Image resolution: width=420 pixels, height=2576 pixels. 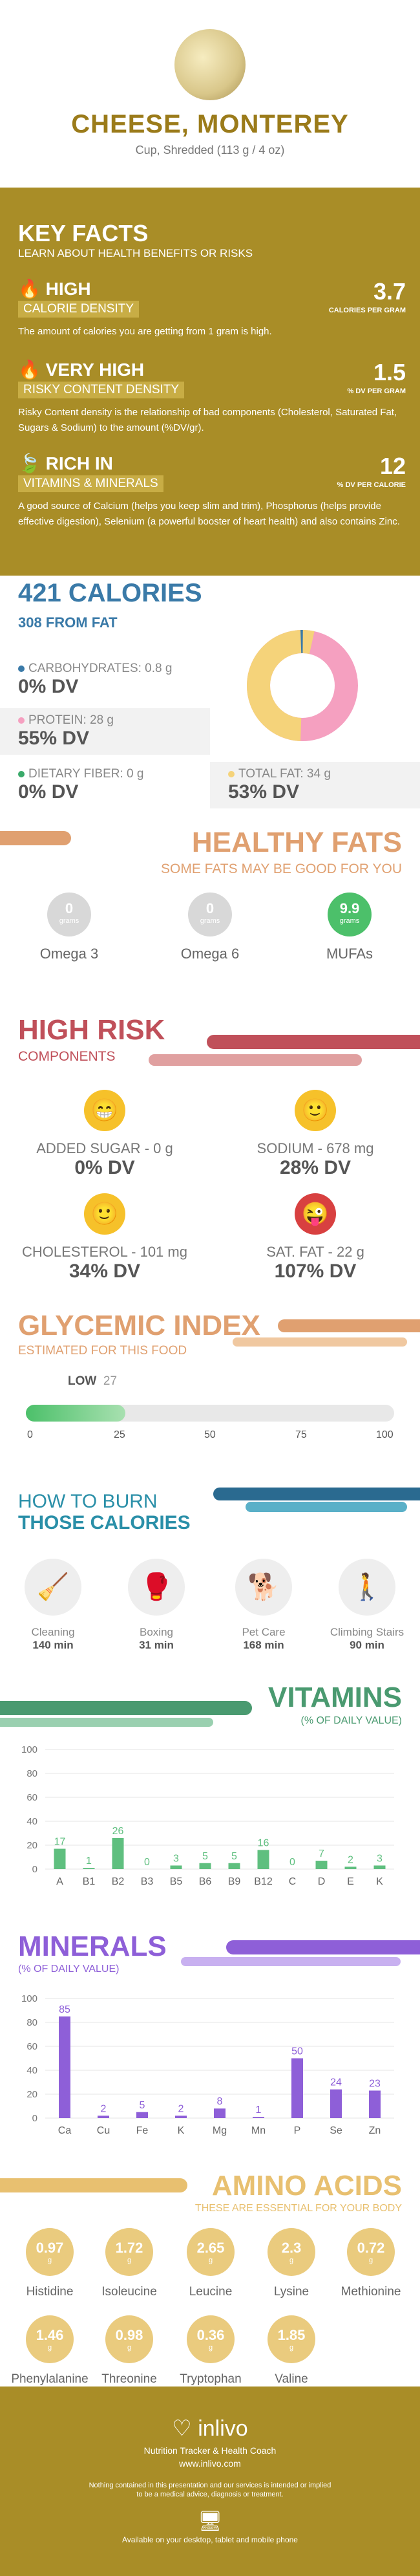 What do you see at coordinates (110, 593) in the screenshot?
I see `calories-title: 421 CALORIES` at bounding box center [110, 593].